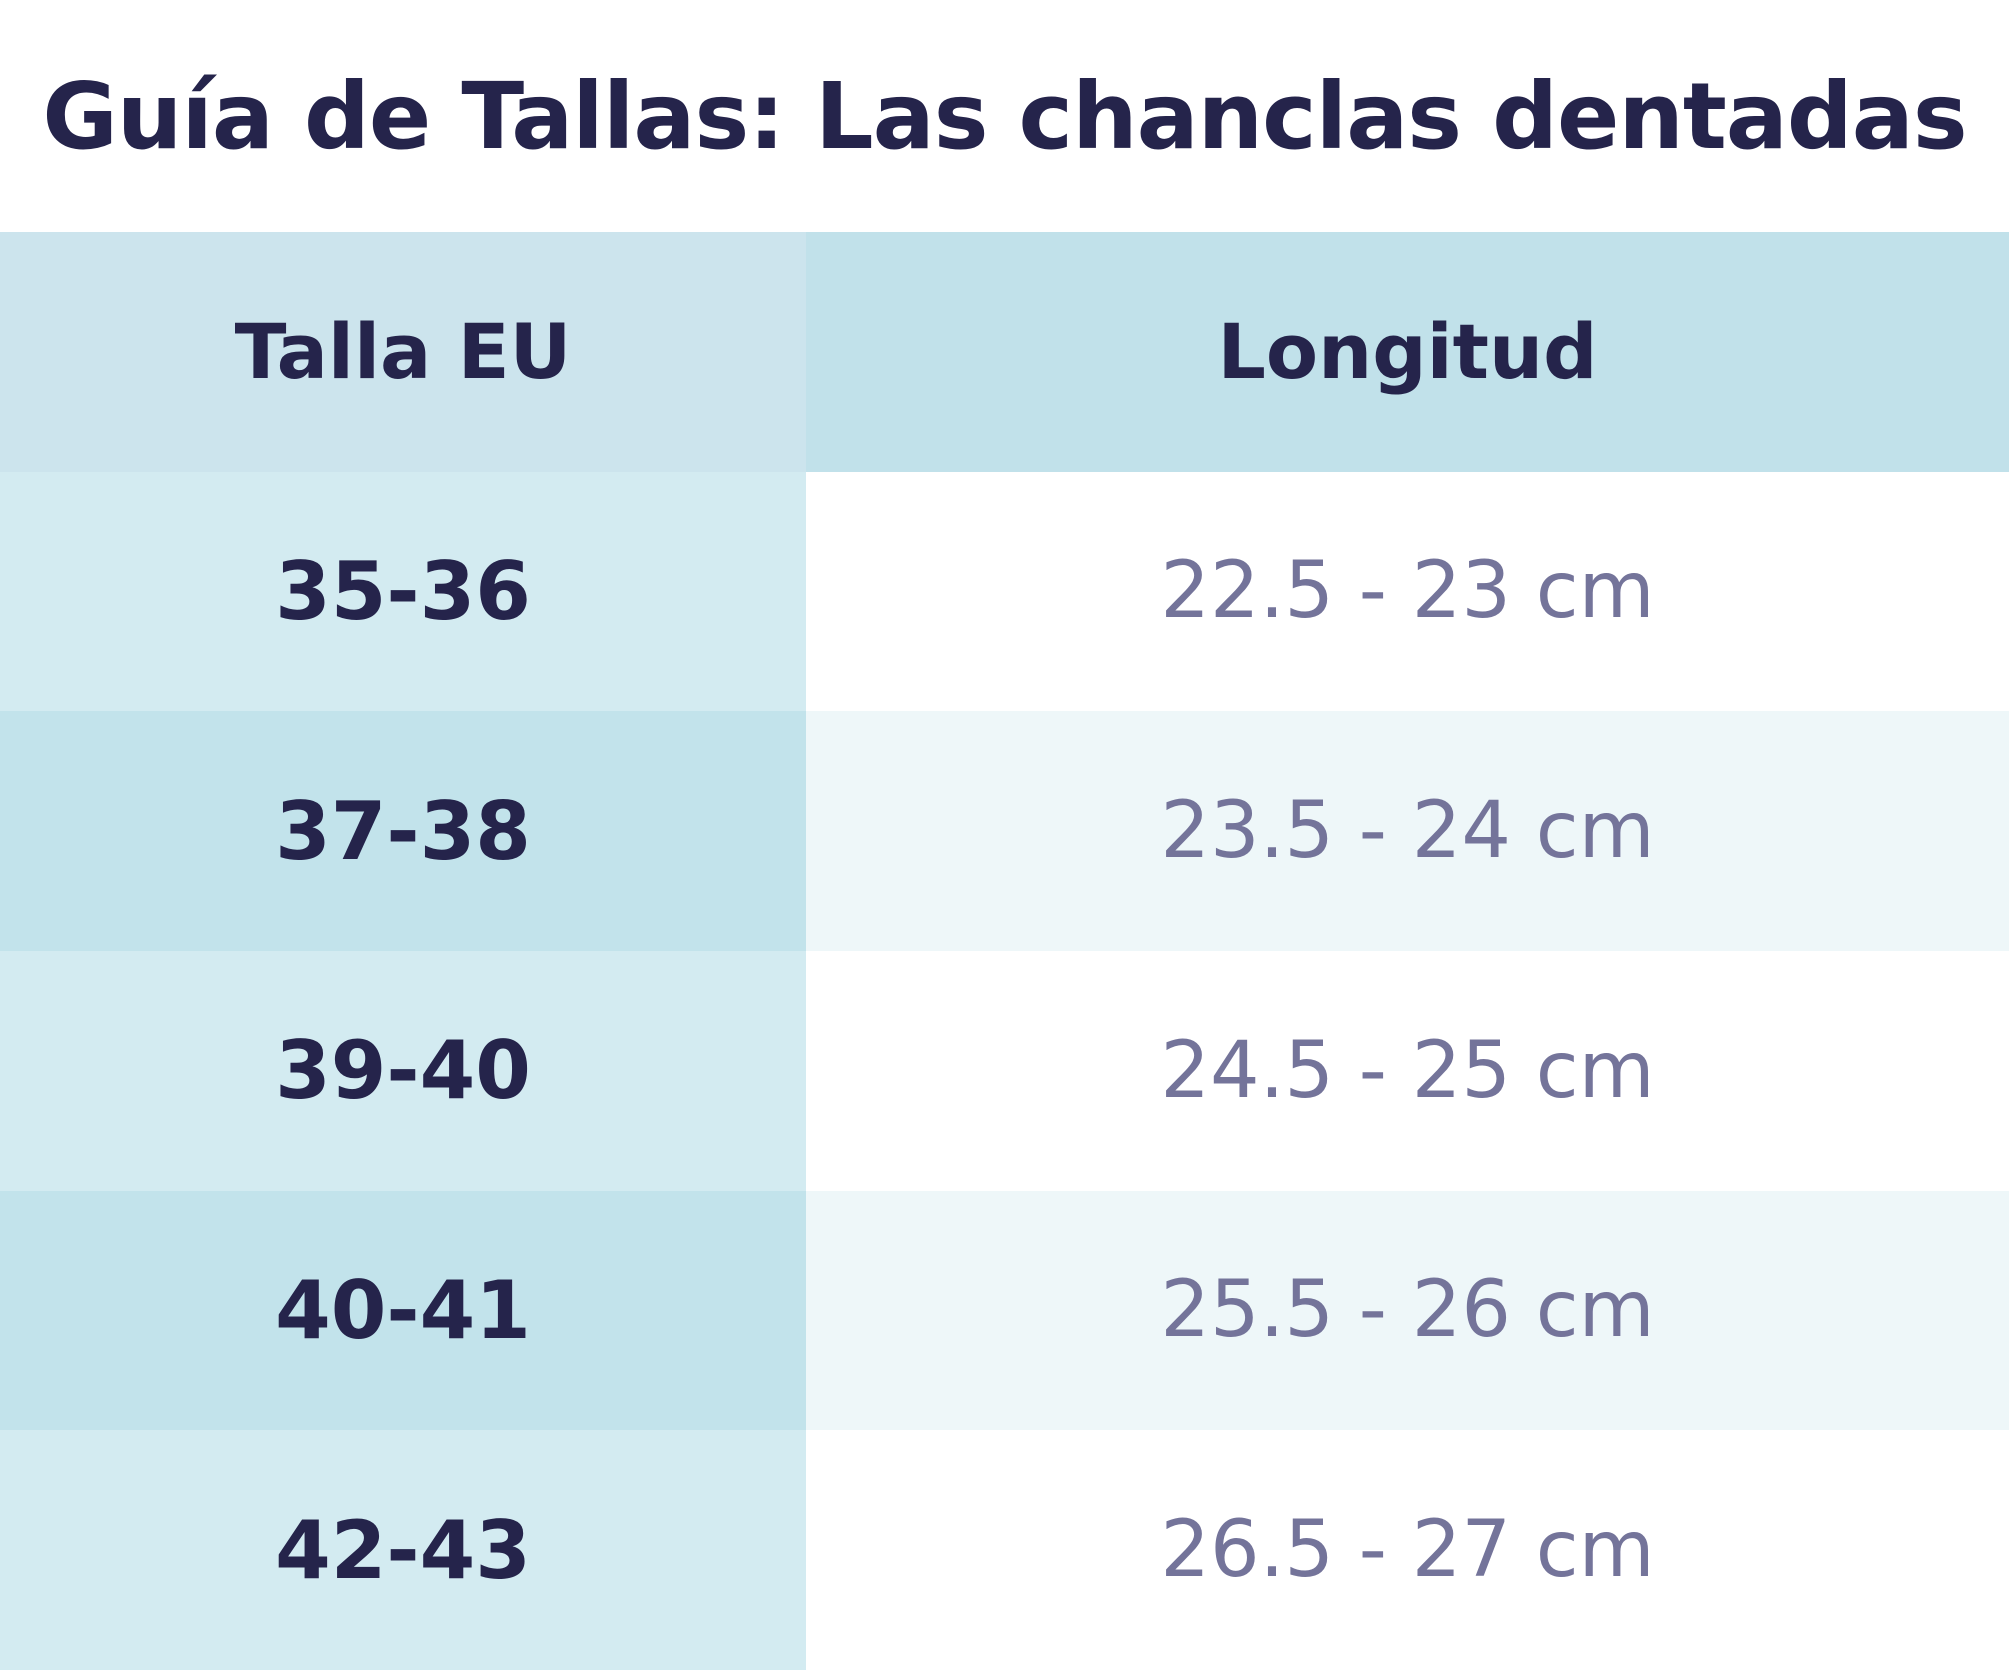  I want to click on size-cell: 40-41, so click(403, 1310).